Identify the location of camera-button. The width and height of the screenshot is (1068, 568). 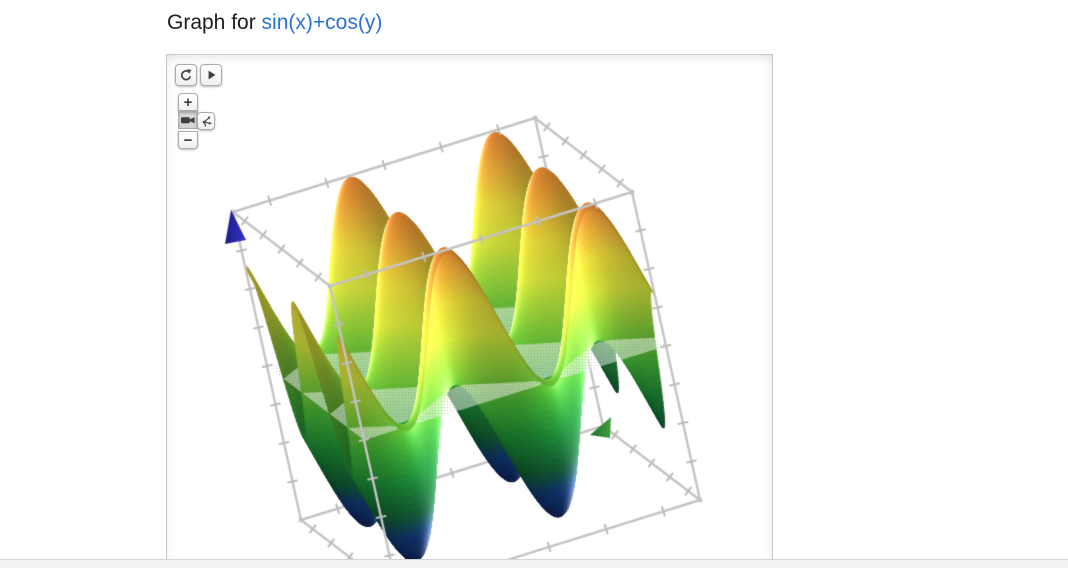
(188, 120).